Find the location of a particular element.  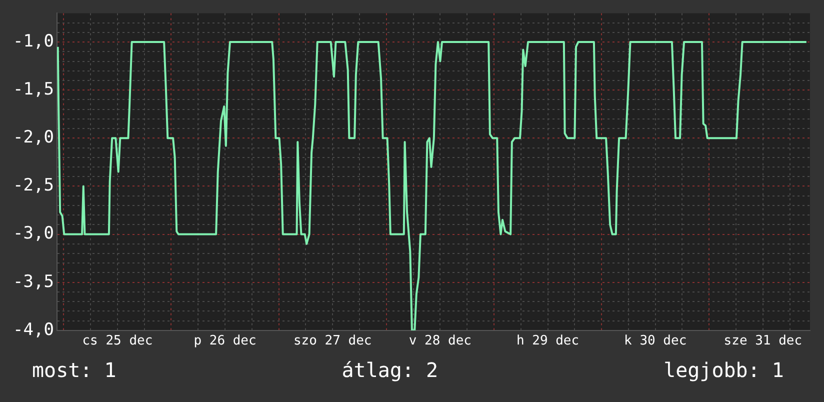

x-tick-label: p 26 dec is located at coordinates (225, 341).